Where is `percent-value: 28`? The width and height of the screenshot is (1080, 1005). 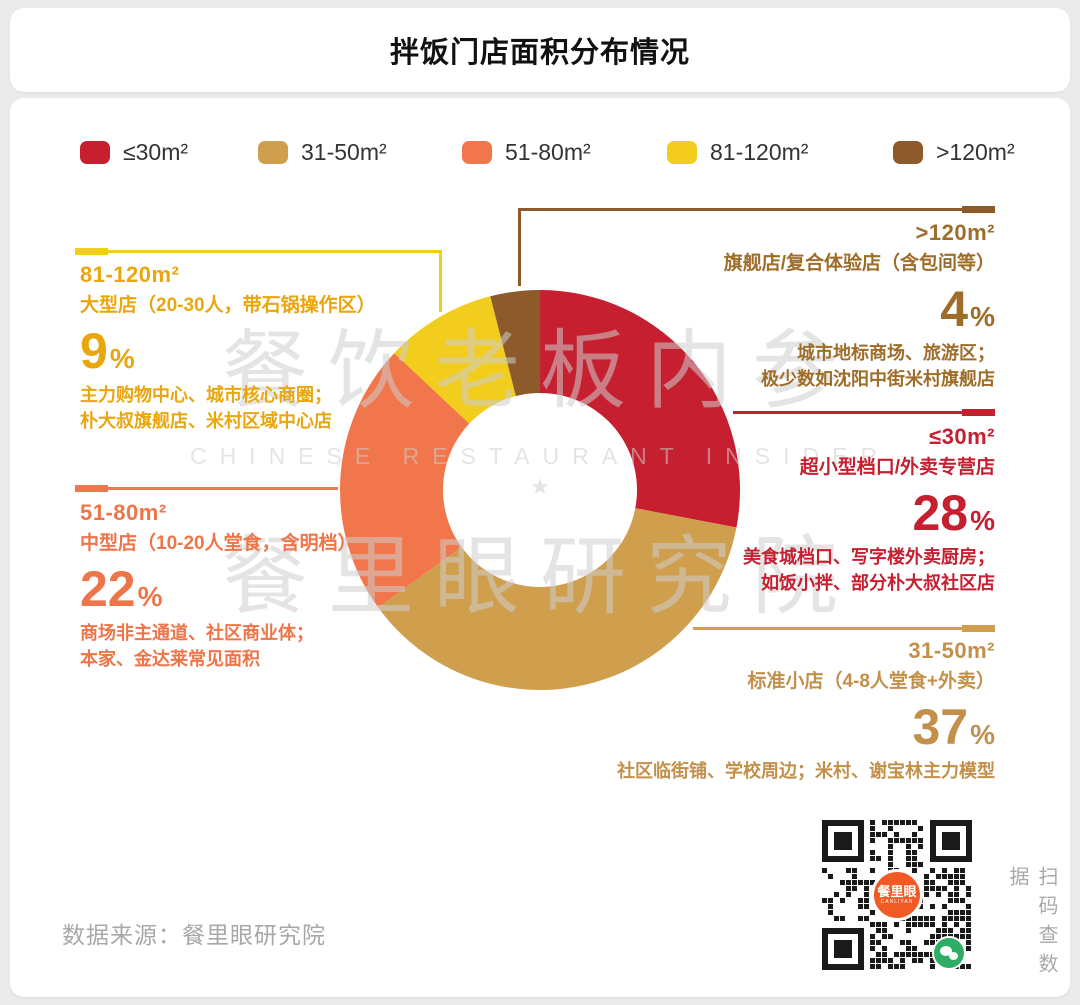 percent-value: 28 is located at coordinates (940, 513).